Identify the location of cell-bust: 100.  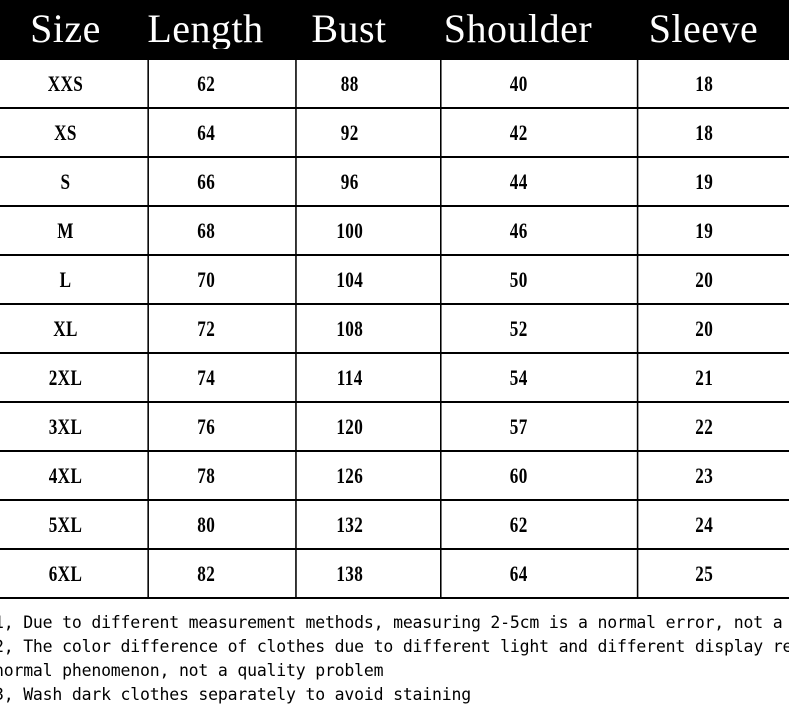
(349, 230).